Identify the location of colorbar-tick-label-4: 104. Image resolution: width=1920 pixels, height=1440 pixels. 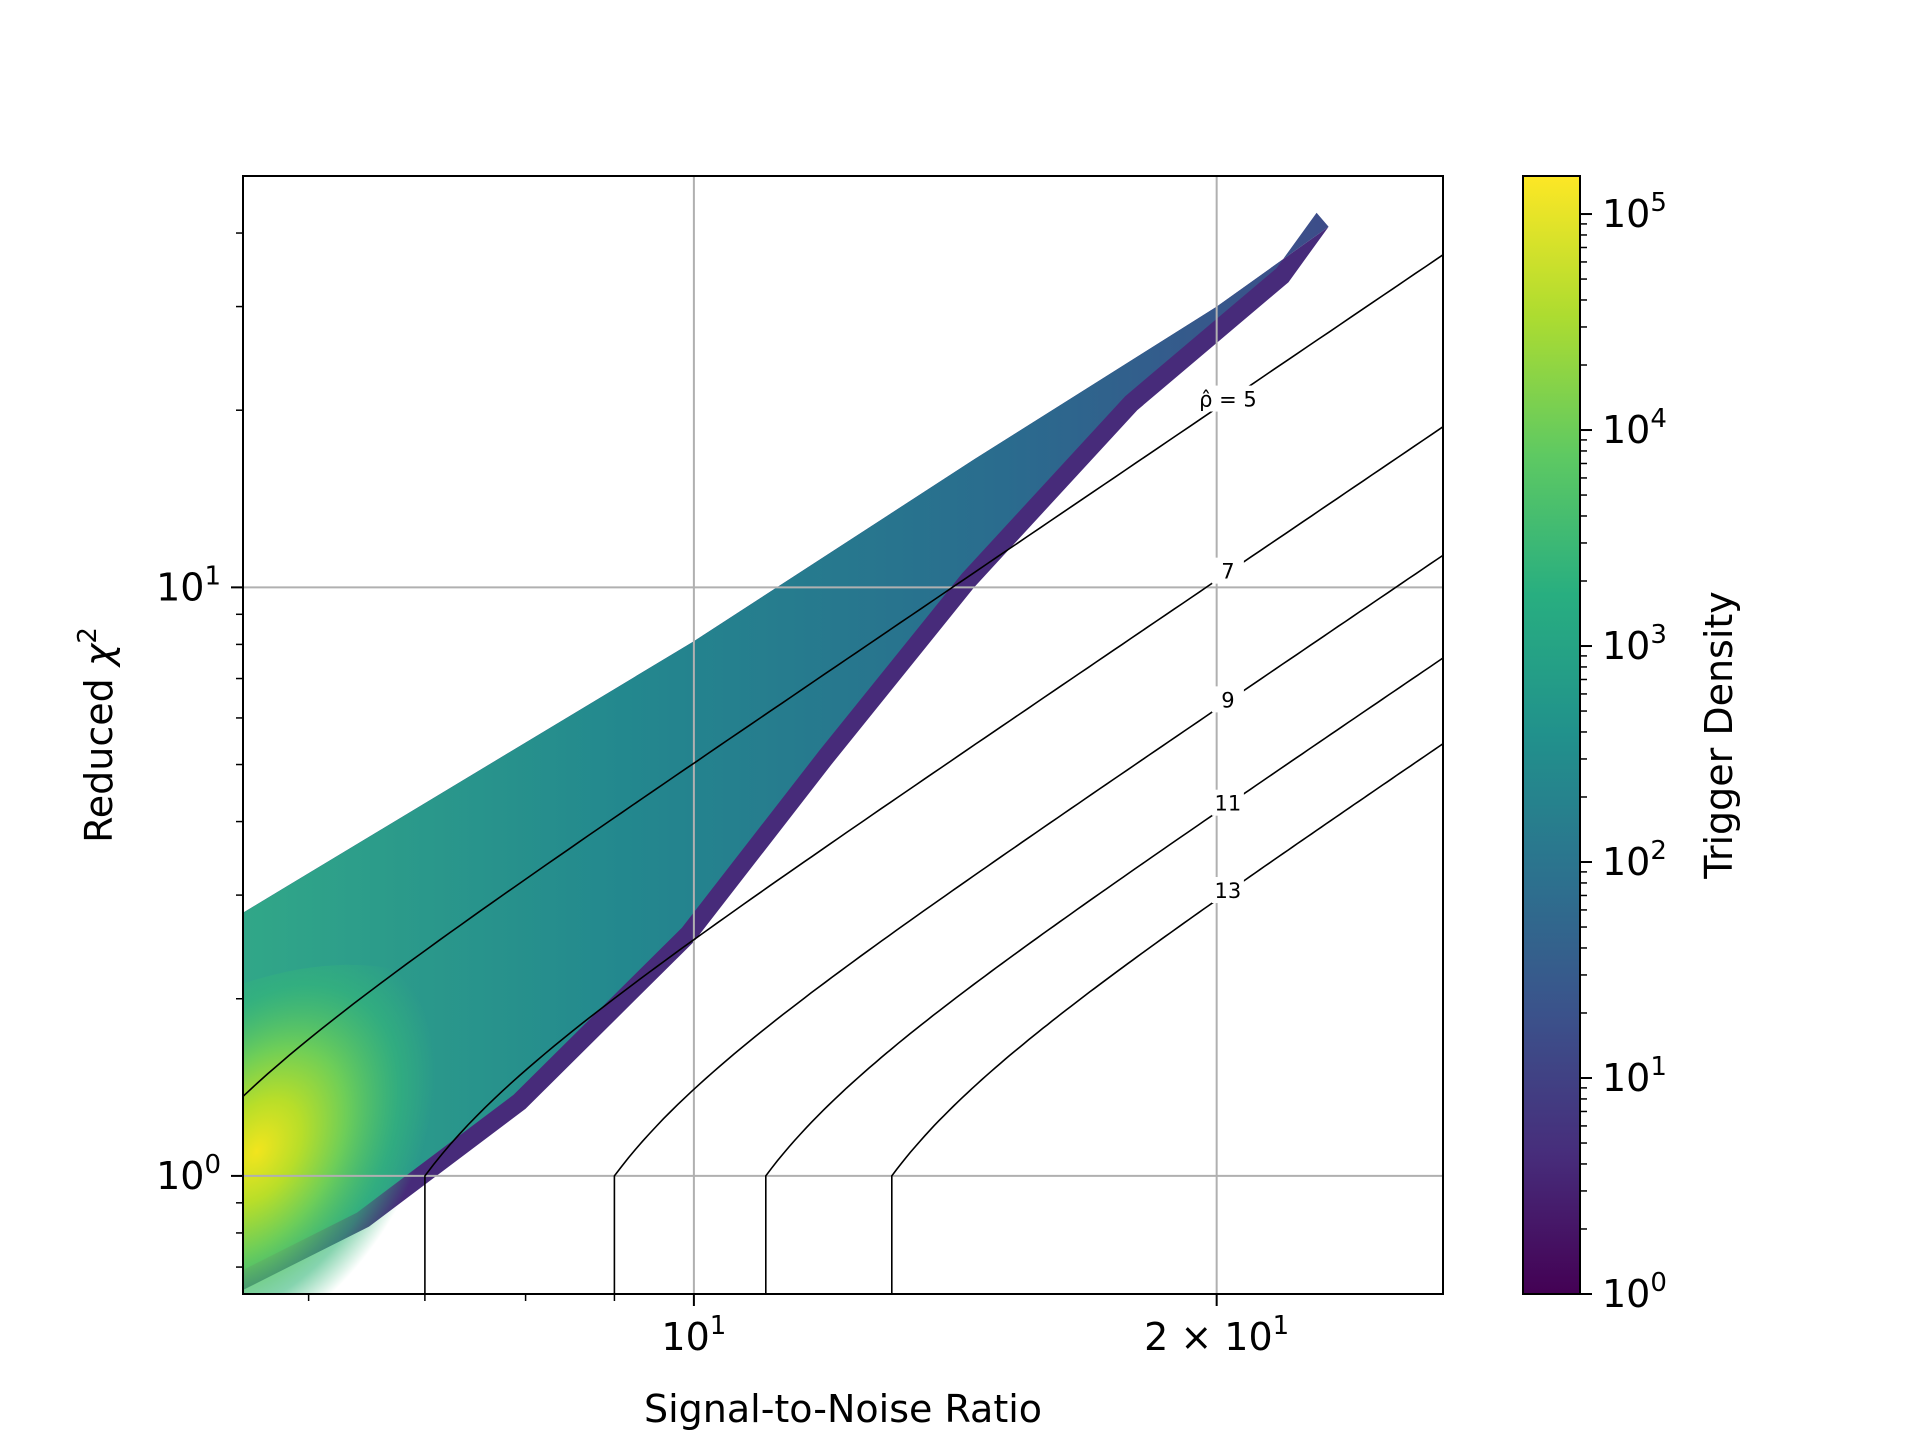
(1634, 428).